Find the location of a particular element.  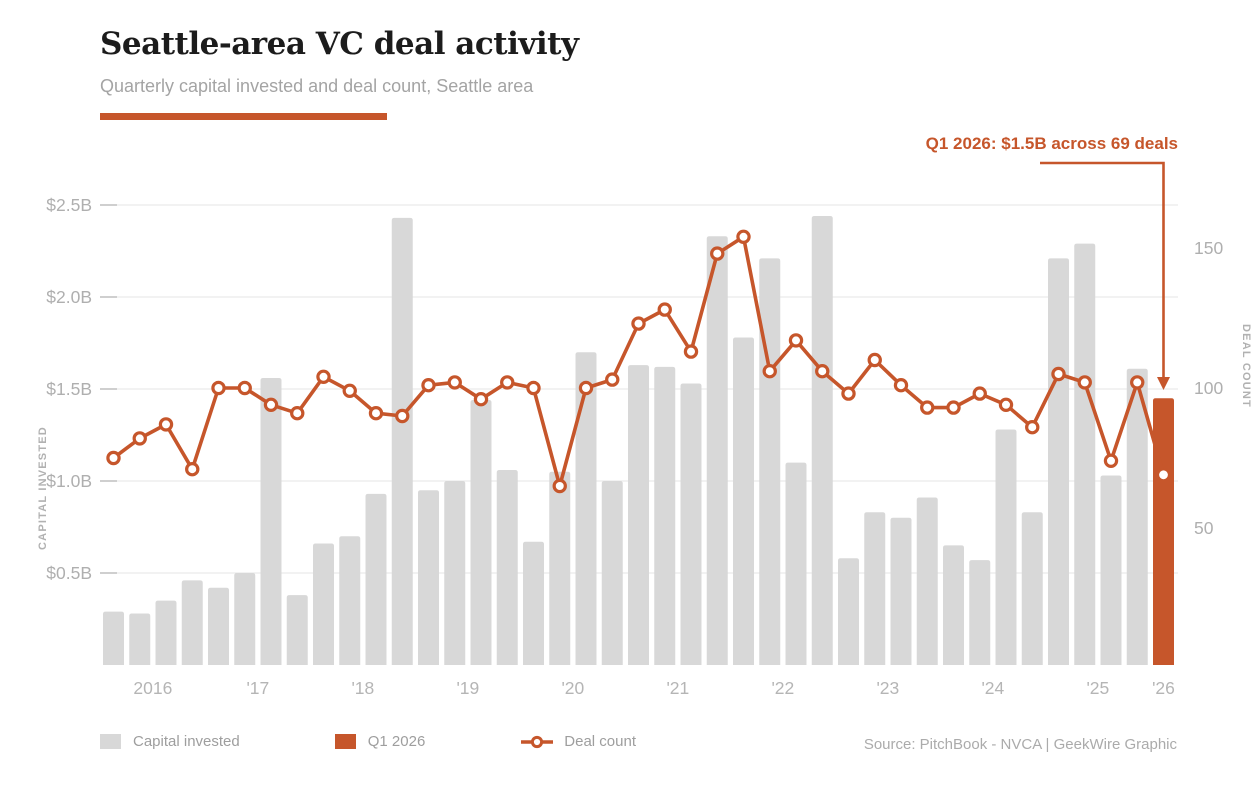

capital-bar-q1-2024 is located at coordinates (953, 605).